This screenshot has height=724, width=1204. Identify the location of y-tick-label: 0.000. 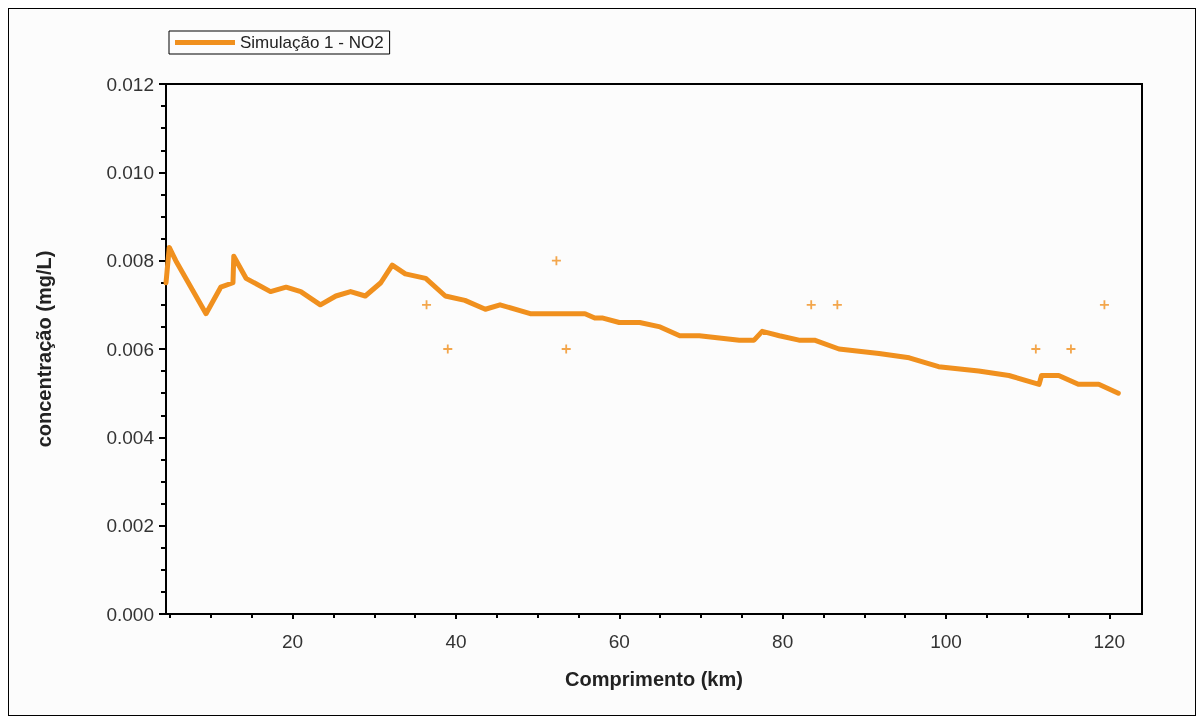
(130, 614).